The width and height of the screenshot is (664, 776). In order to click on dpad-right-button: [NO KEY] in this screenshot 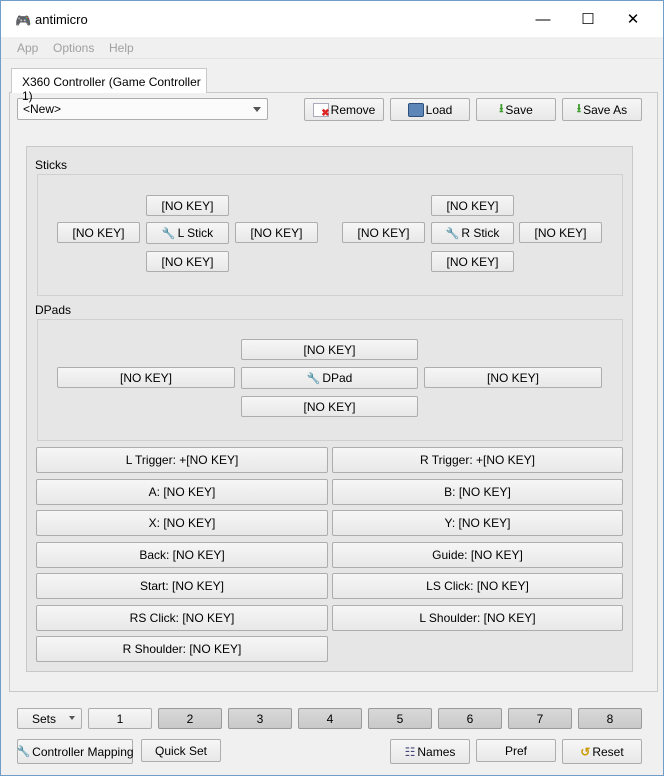, I will do `click(513, 377)`.